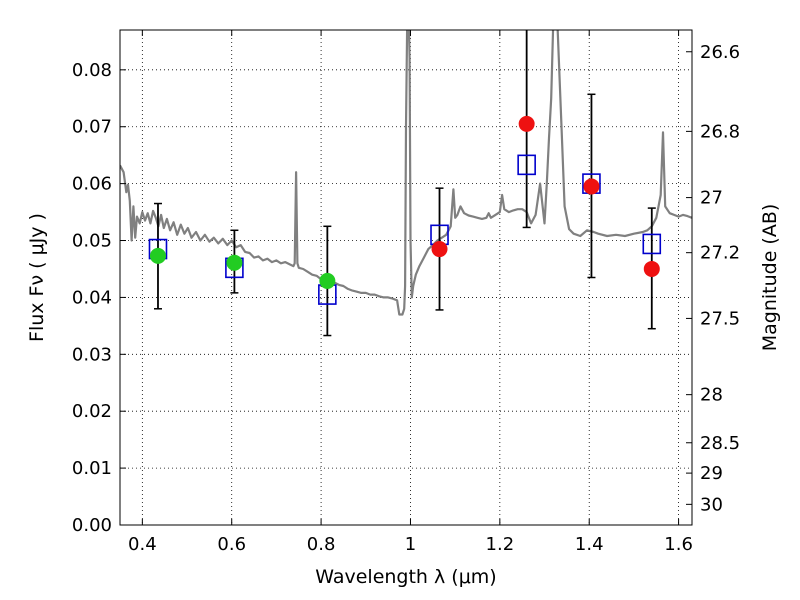  I want to click on y-tick-label: 0.07, so click(92, 127).